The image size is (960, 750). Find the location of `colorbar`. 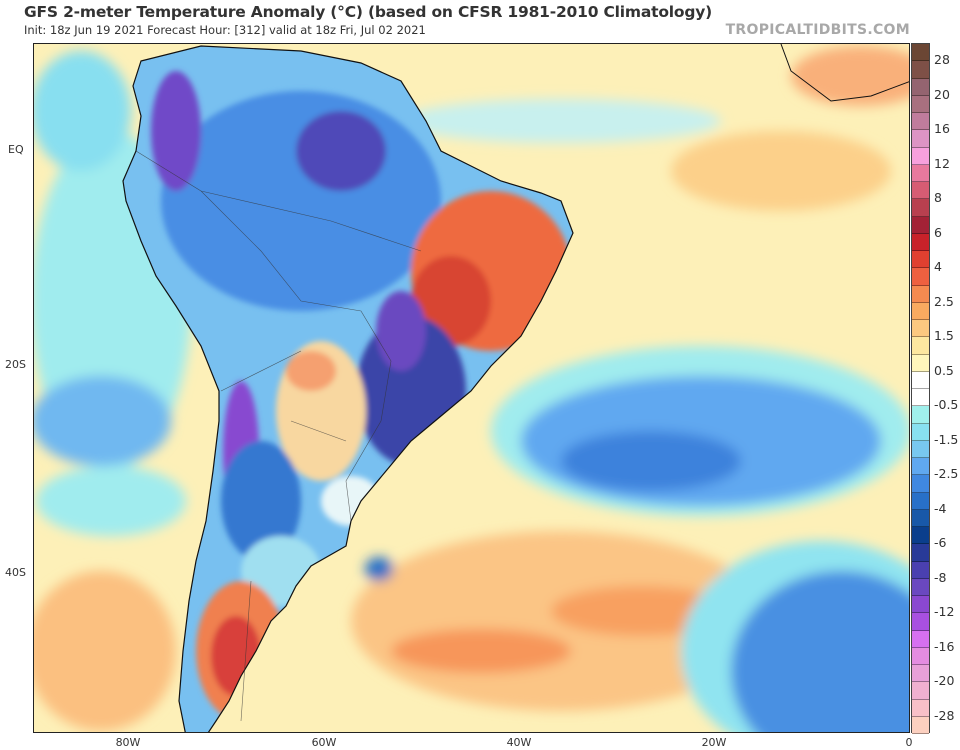

colorbar is located at coordinates (920, 388).